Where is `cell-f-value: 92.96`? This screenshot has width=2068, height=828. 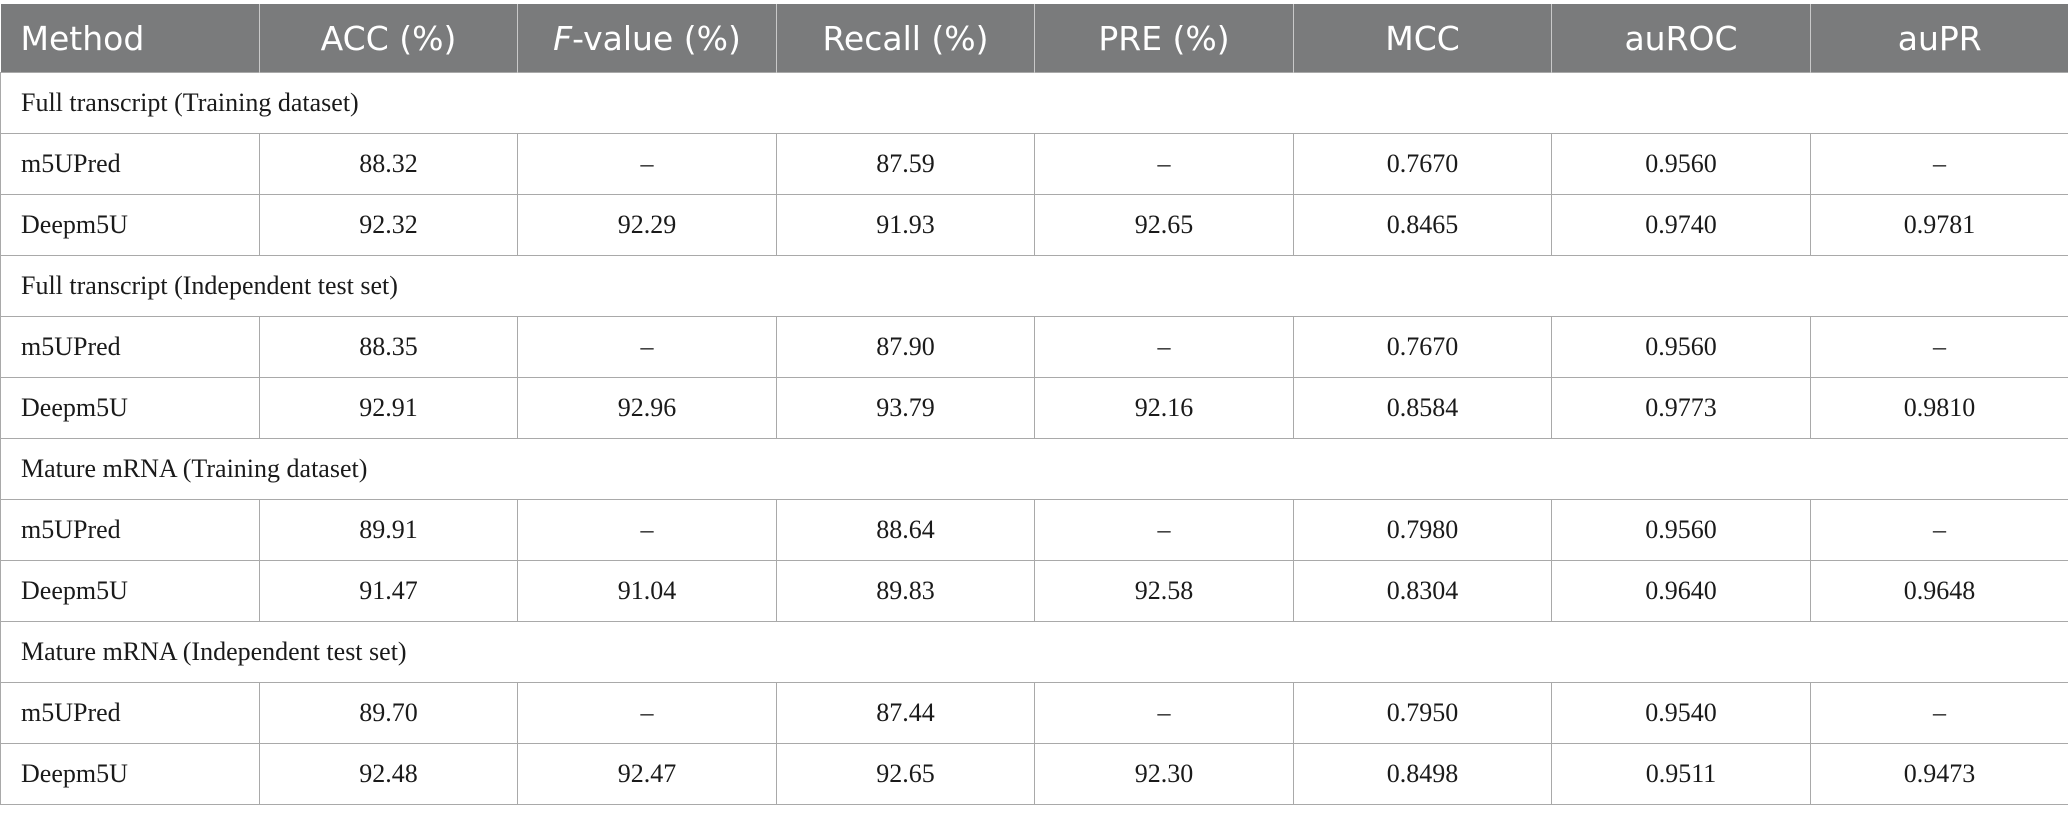
cell-f-value: 92.96 is located at coordinates (647, 408).